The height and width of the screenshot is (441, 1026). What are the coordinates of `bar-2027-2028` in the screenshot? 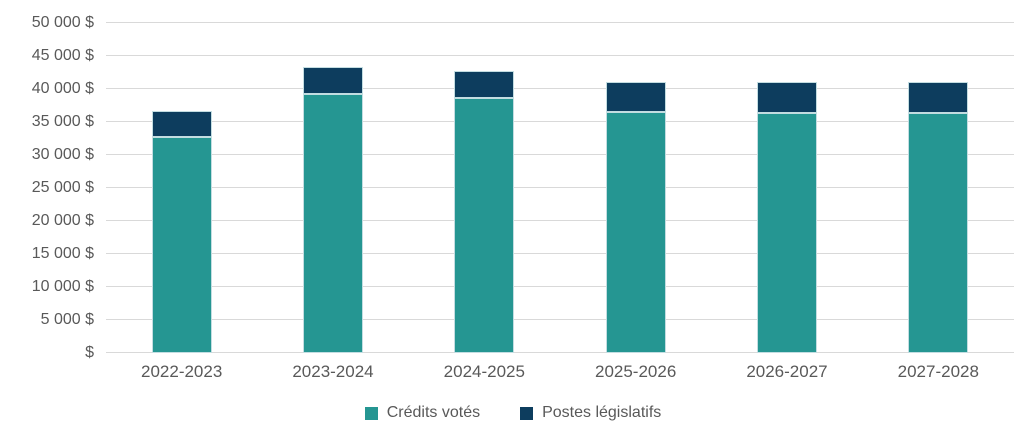 It's located at (938, 217).